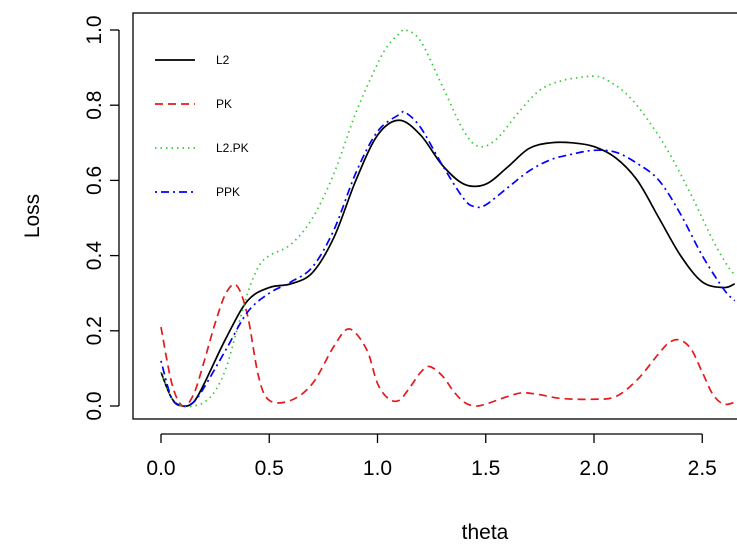 This screenshot has height=550, width=737. What do you see at coordinates (94, 256) in the screenshot?
I see `y-tick-label: 0.4` at bounding box center [94, 256].